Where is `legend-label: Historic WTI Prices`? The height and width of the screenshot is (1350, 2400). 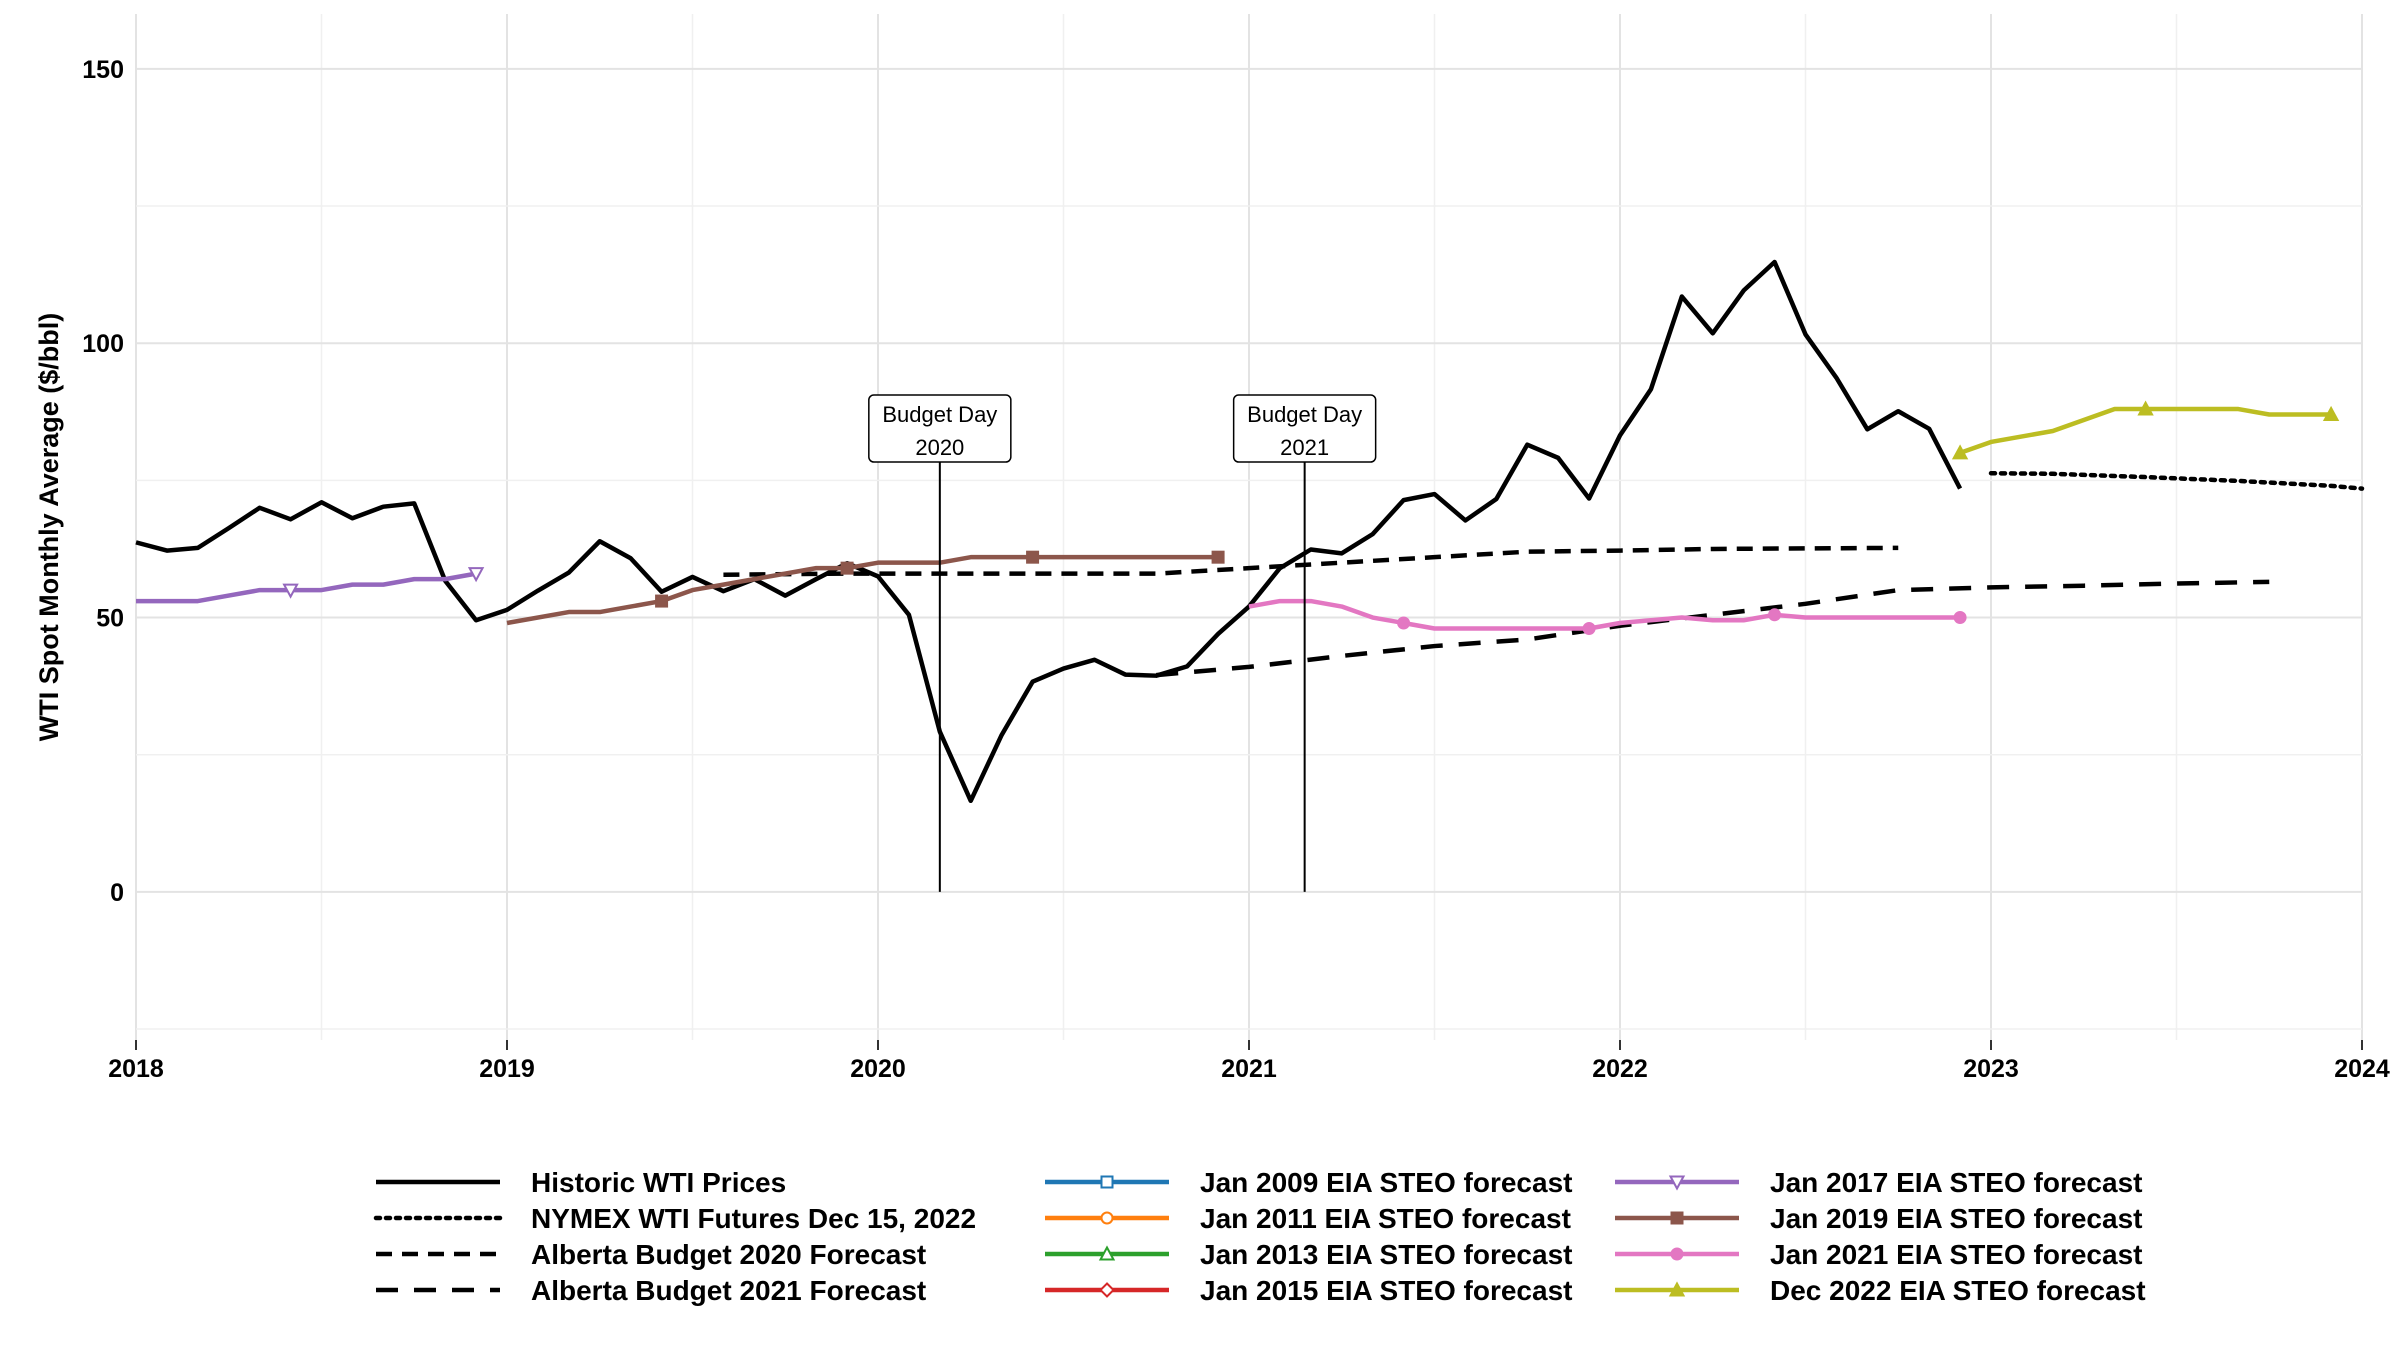
legend-label: Historic WTI Prices is located at coordinates (658, 1182).